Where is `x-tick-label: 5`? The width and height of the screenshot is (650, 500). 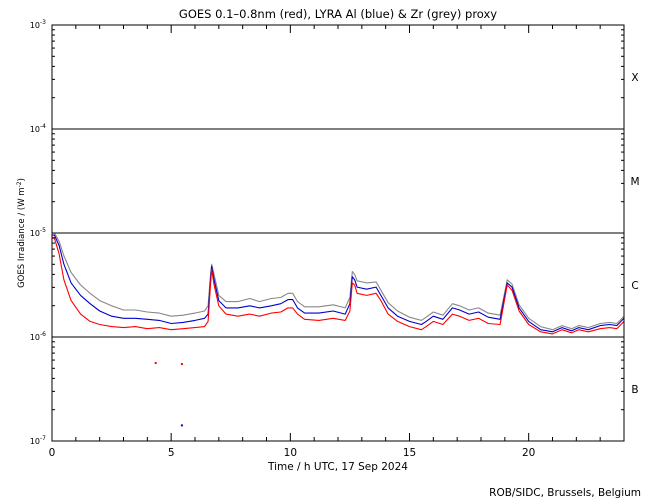 x-tick-label: 5 is located at coordinates (171, 453).